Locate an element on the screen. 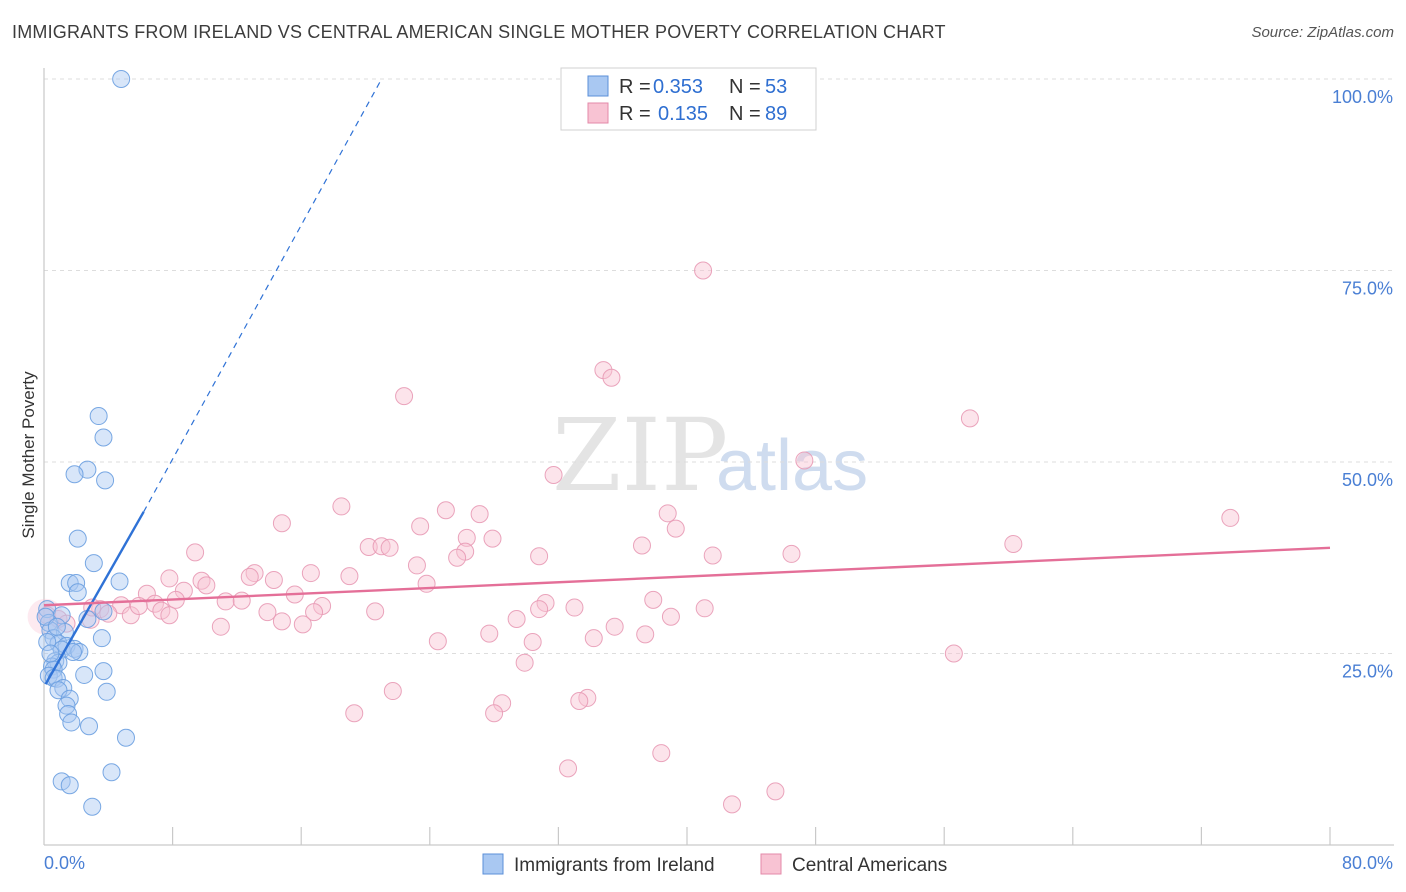  legend-n-value-ireland: 53 is located at coordinates (776, 87).